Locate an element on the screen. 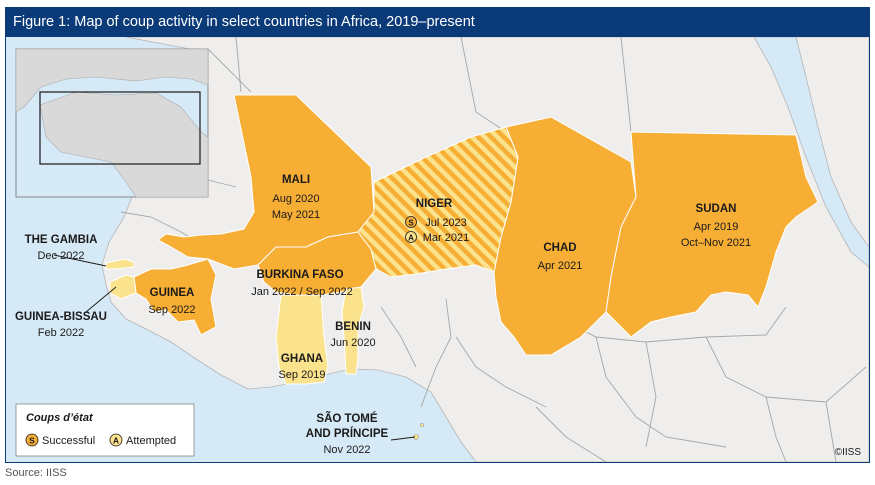 The height and width of the screenshot is (485, 875). label-niger-name: NIGER is located at coordinates (434, 204).